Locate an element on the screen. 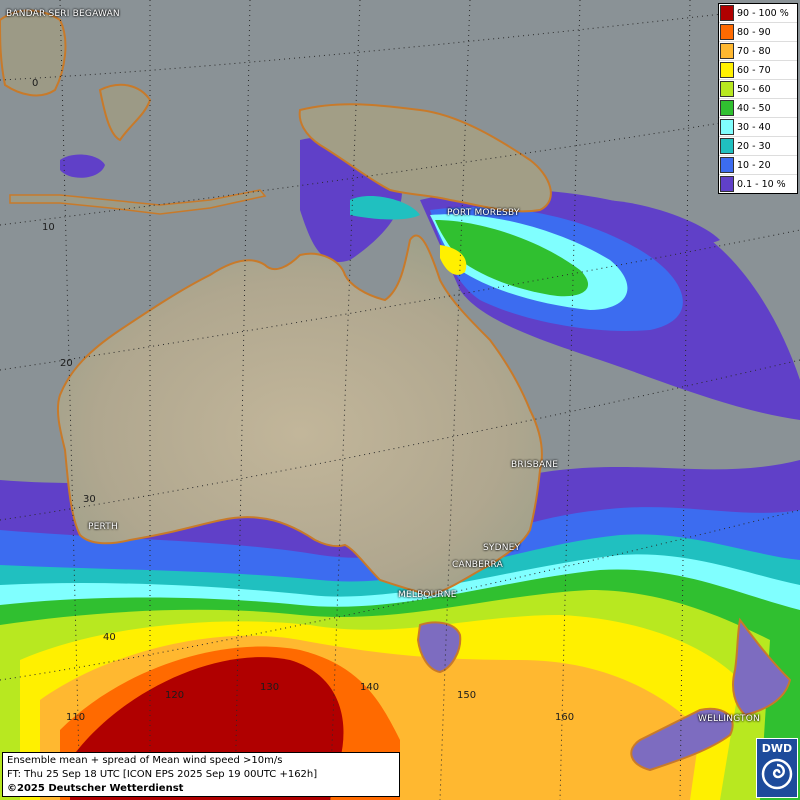 The width and height of the screenshot is (800, 800). legend-item: 80 - 90 is located at coordinates (758, 32).